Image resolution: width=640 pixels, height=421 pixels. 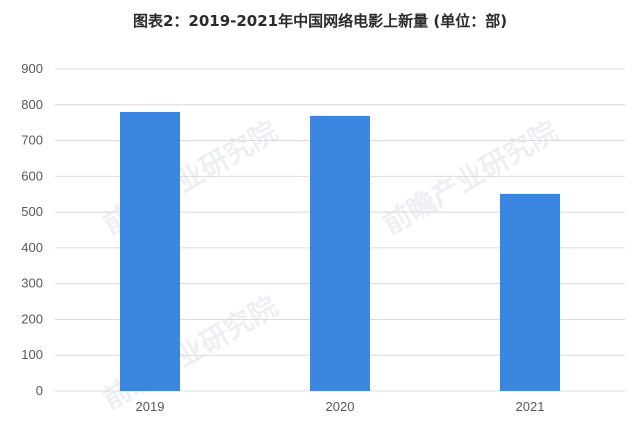 I want to click on x-tick-label: 2021, so click(x=530, y=406).